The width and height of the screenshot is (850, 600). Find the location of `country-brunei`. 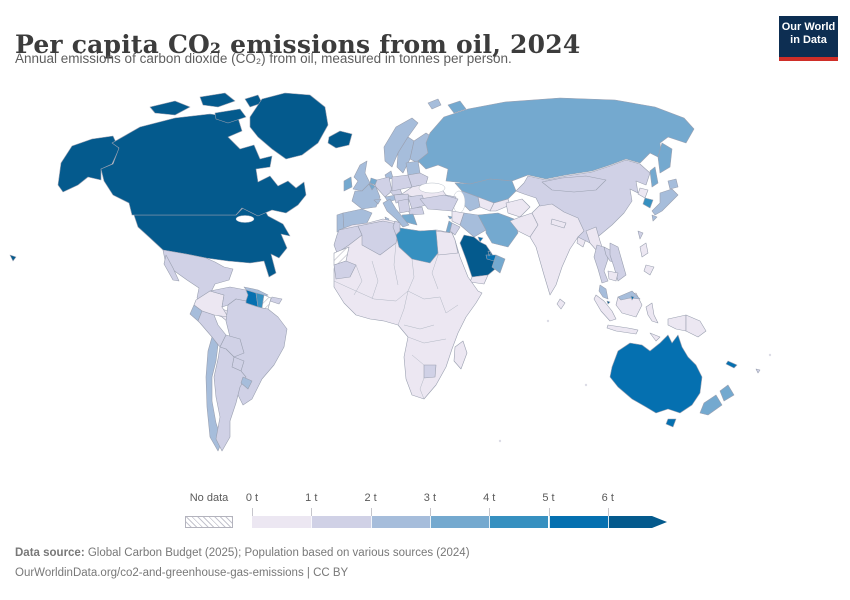

country-brunei is located at coordinates (632, 298).